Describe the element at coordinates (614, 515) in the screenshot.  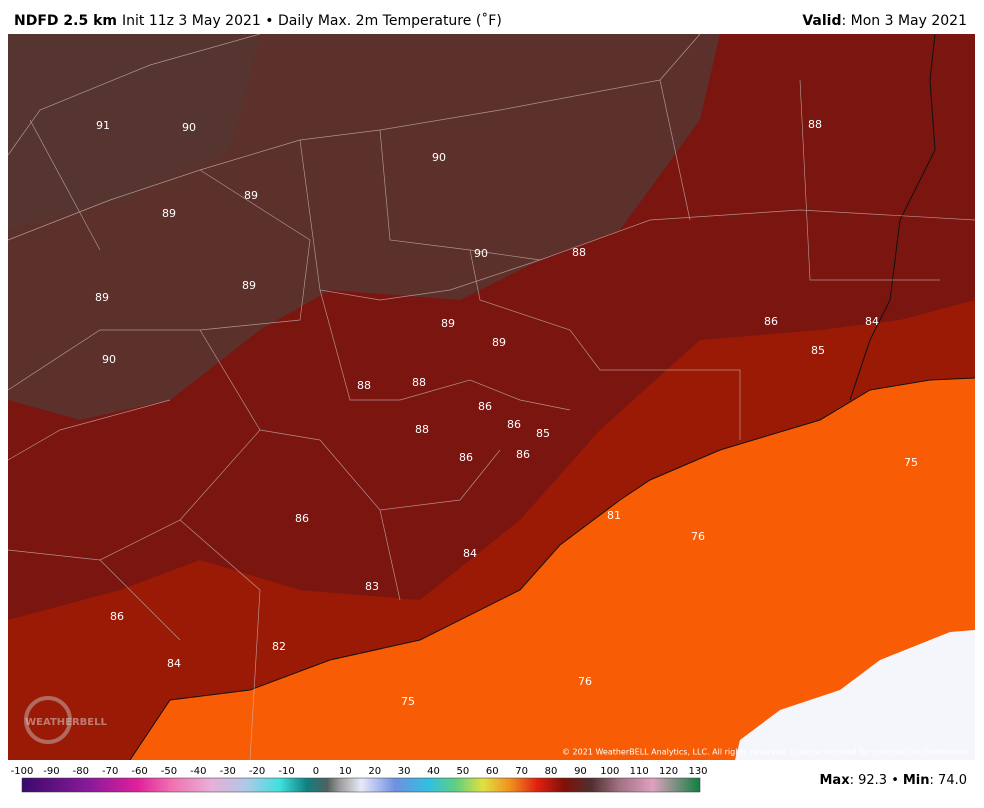
I see `temperature-label: 81` at that location.